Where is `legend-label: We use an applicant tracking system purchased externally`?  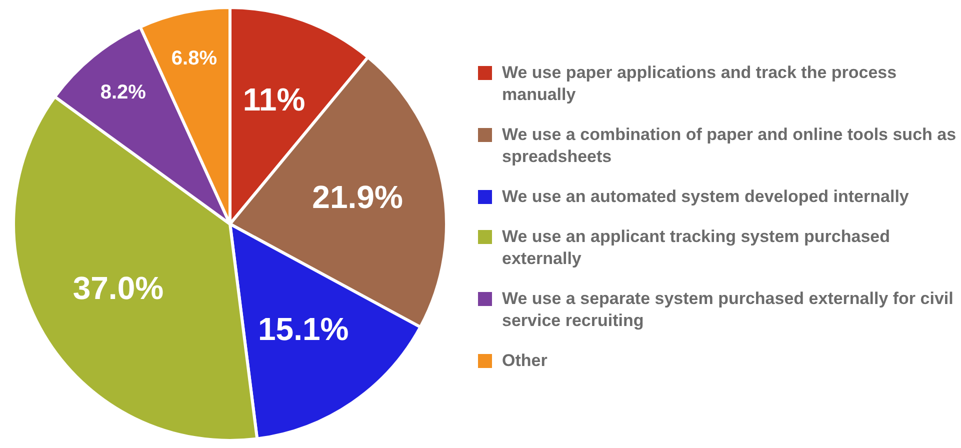
legend-label: We use an applicant tracking system purchased externally is located at coordinates (696, 248).